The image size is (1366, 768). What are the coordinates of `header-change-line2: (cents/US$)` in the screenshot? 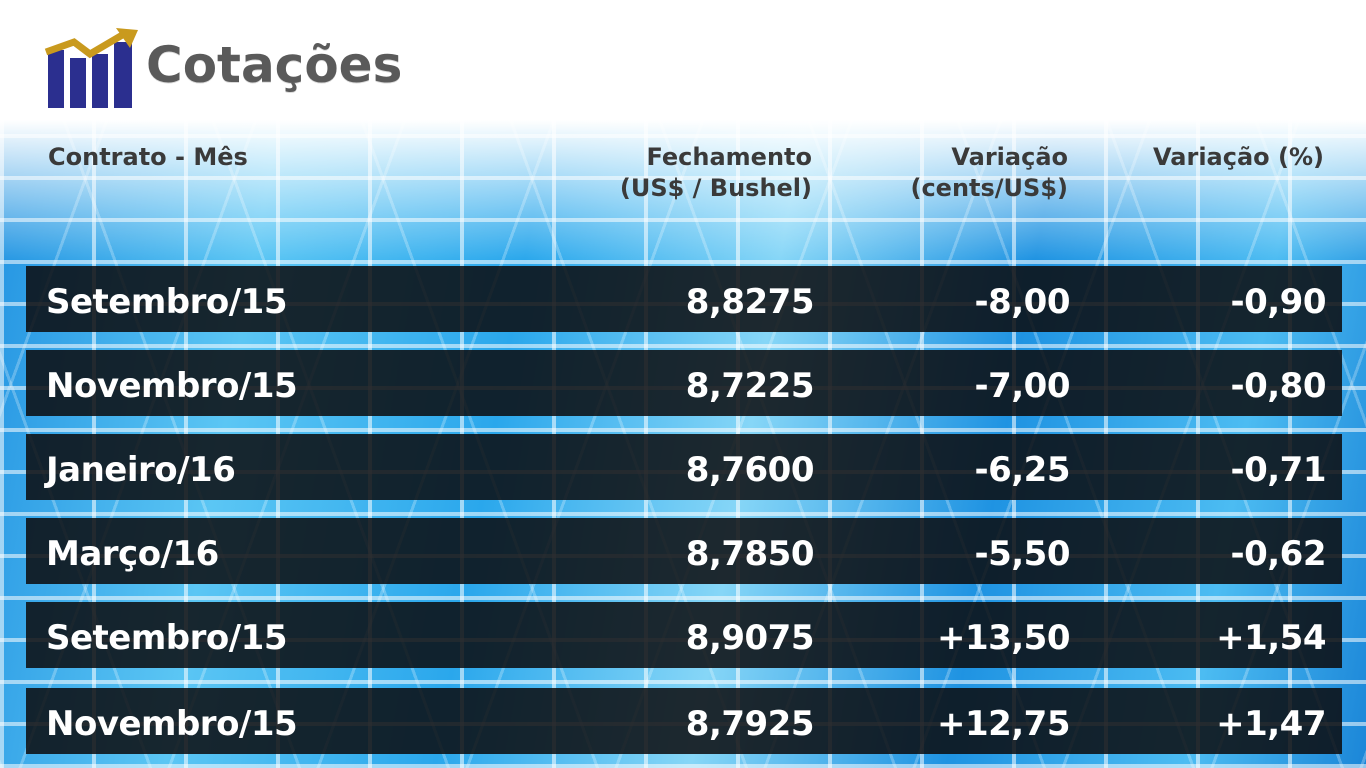 It's located at (989, 188).